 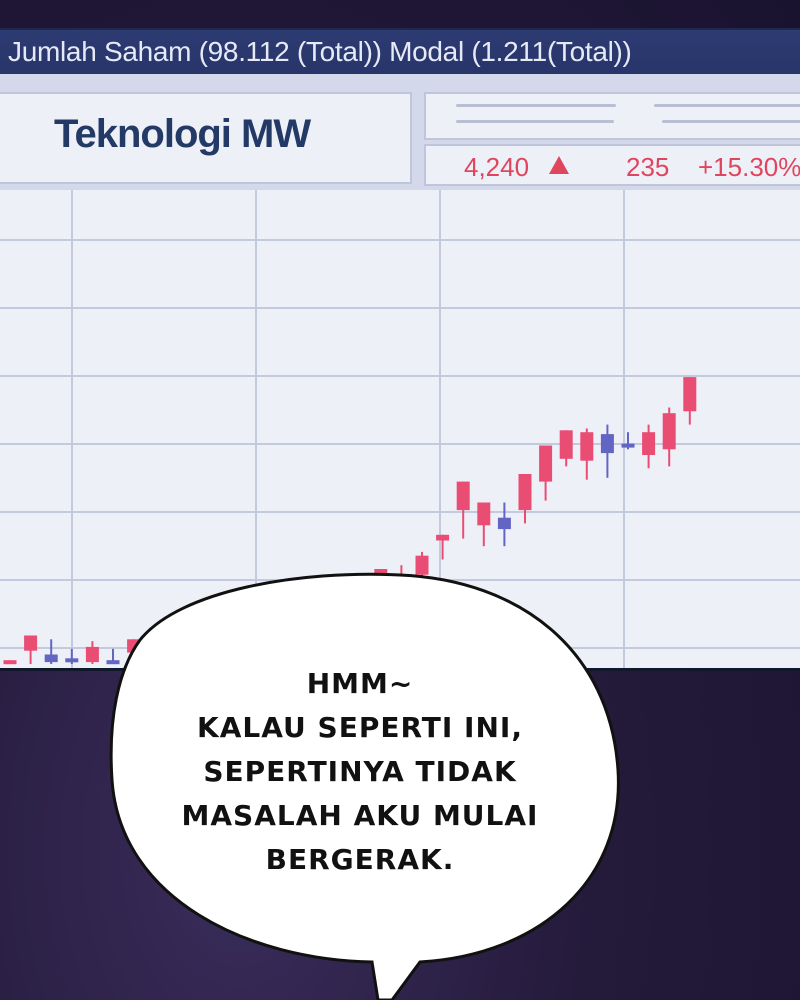 I want to click on company-name: Teknologi MW, so click(x=182, y=134).